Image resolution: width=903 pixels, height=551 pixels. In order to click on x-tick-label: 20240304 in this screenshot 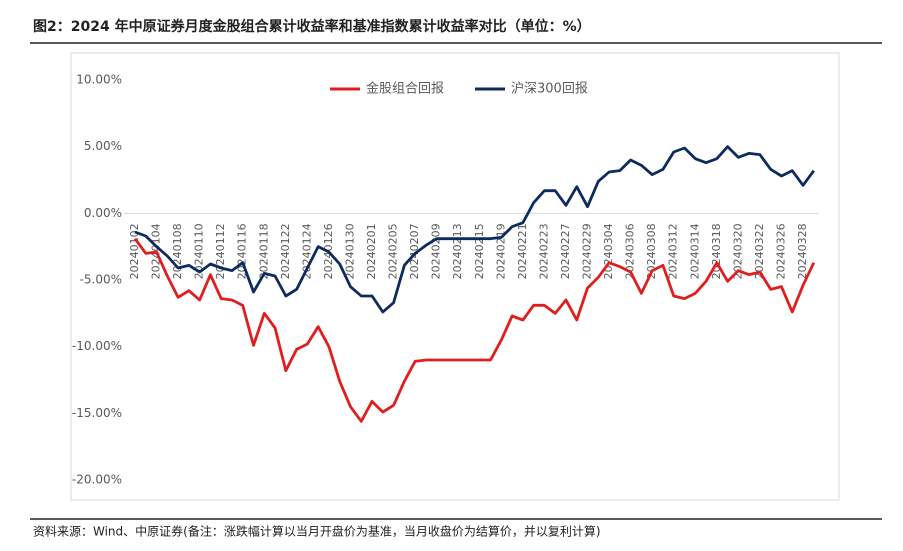, I will do `click(608, 251)`.